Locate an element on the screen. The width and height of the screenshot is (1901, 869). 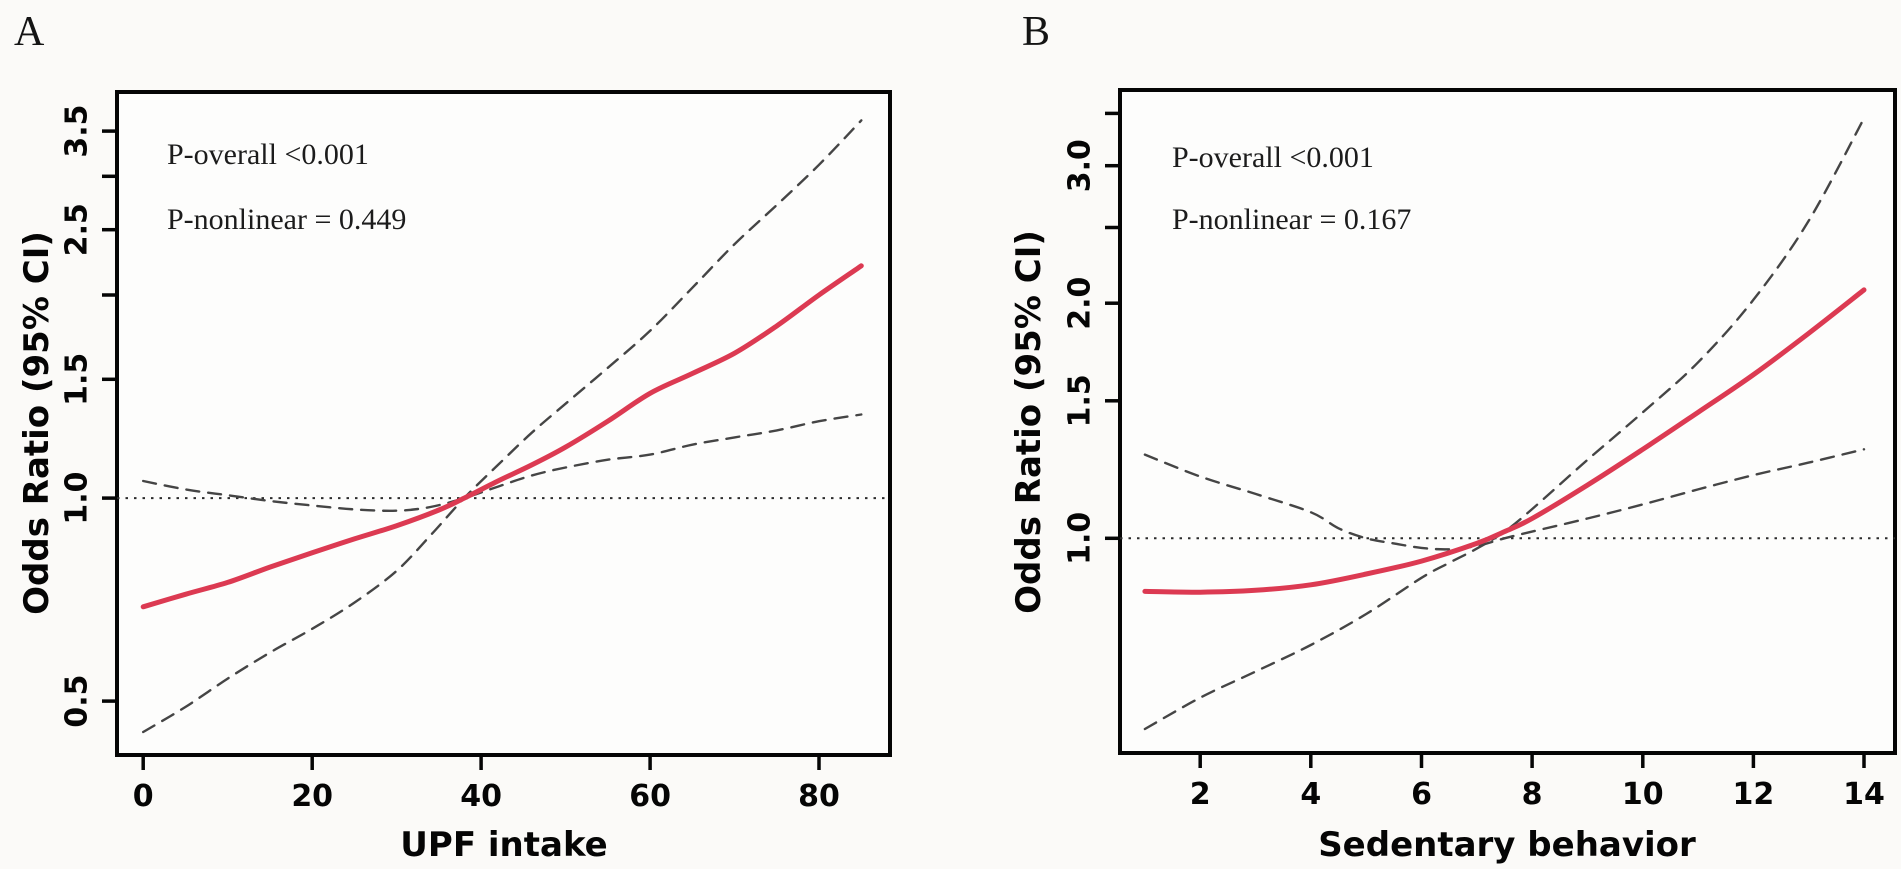
x-tick-label: 2 is located at coordinates (1200, 794).